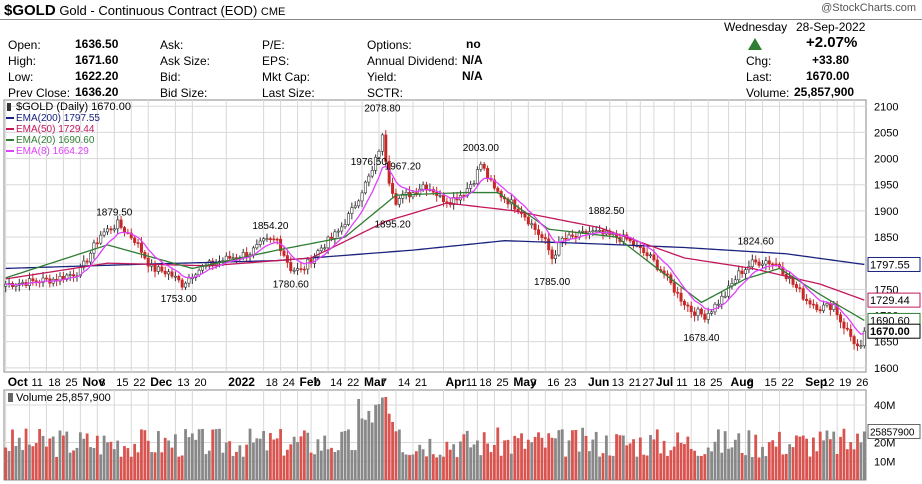 Image resolution: width=922 pixels, height=484 pixels. I want to click on last-label: Last:, so click(759, 77).